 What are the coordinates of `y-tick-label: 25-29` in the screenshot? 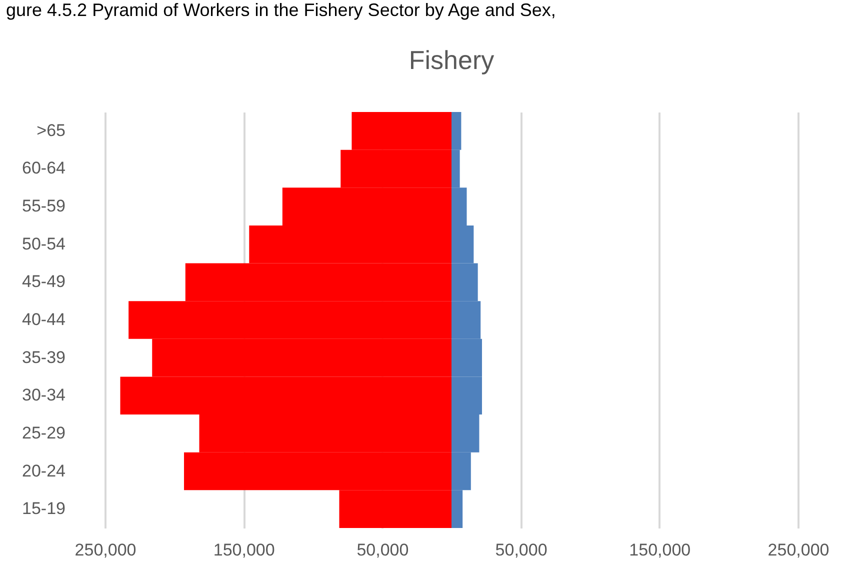 It's located at (44, 432).